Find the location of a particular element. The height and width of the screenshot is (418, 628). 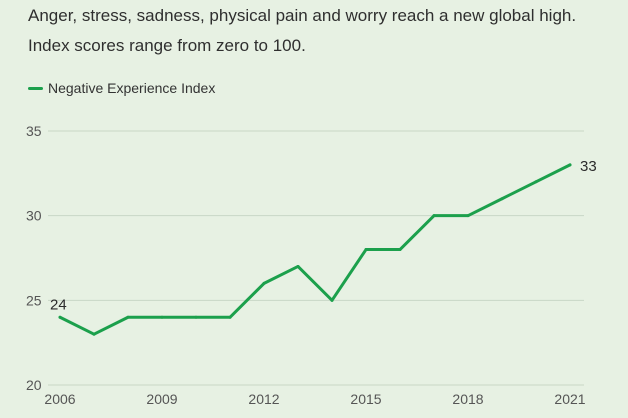

y-tick-label-35: 35 is located at coordinates (34, 131).